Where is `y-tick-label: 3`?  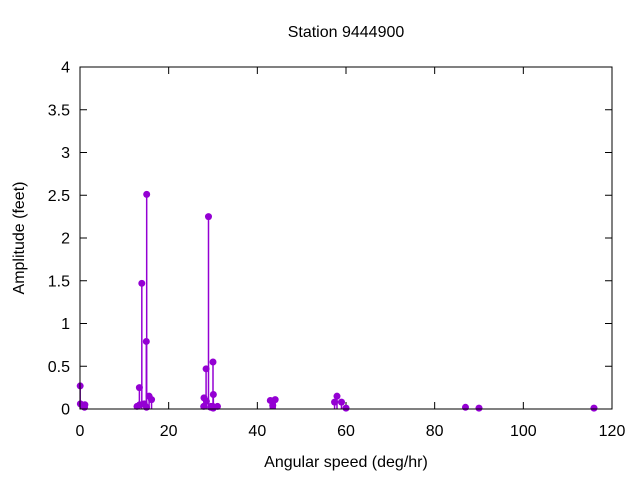
y-tick-label: 3 is located at coordinates (65, 153).